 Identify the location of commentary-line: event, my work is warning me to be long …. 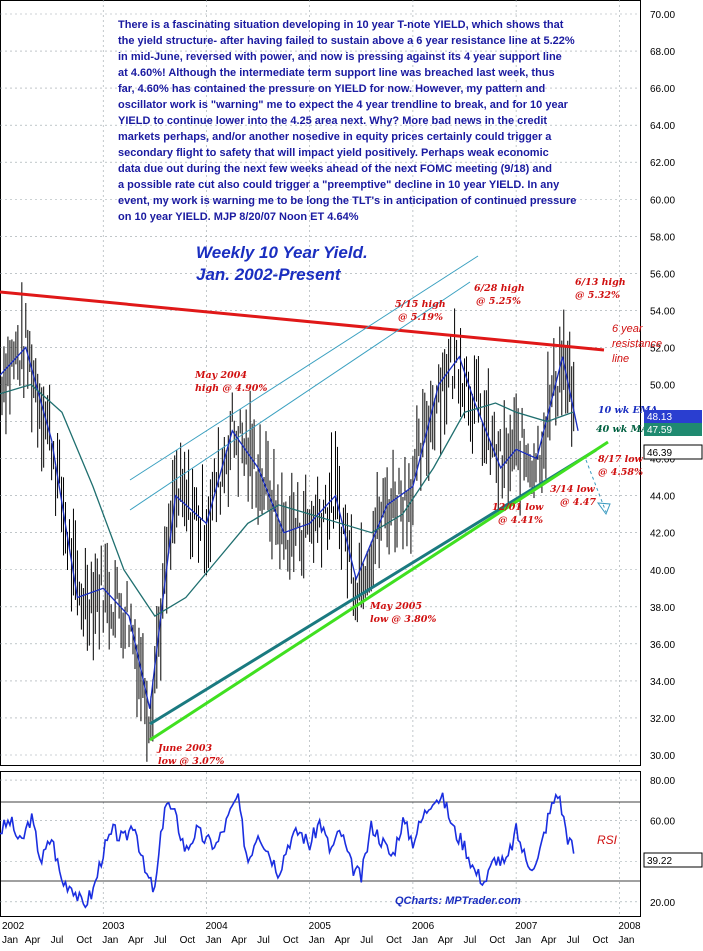
(347, 201).